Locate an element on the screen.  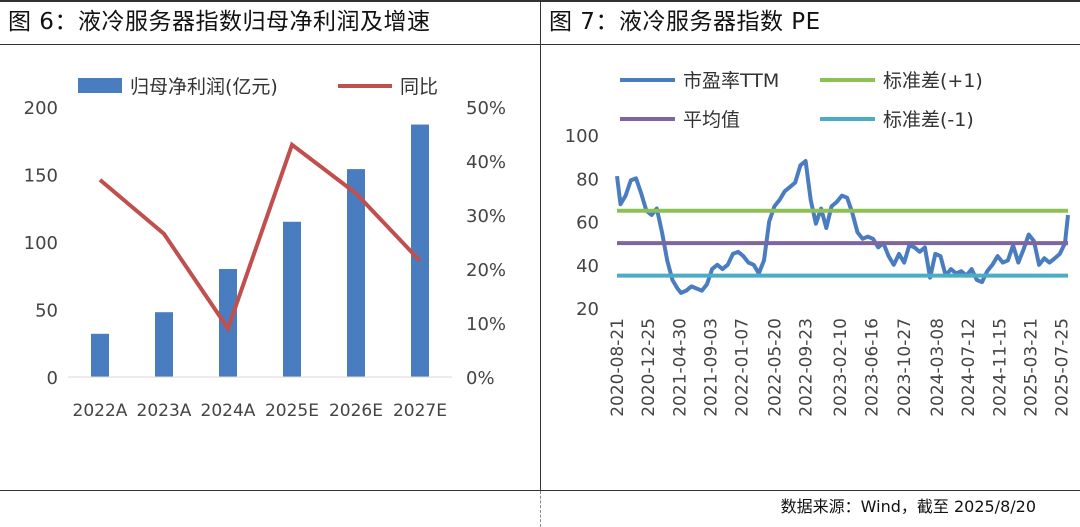
y-tick-label: 150 is located at coordinates (41, 176).